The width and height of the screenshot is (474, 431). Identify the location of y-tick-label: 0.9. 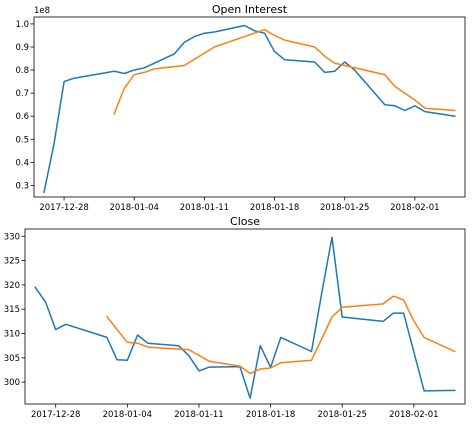
(22, 48).